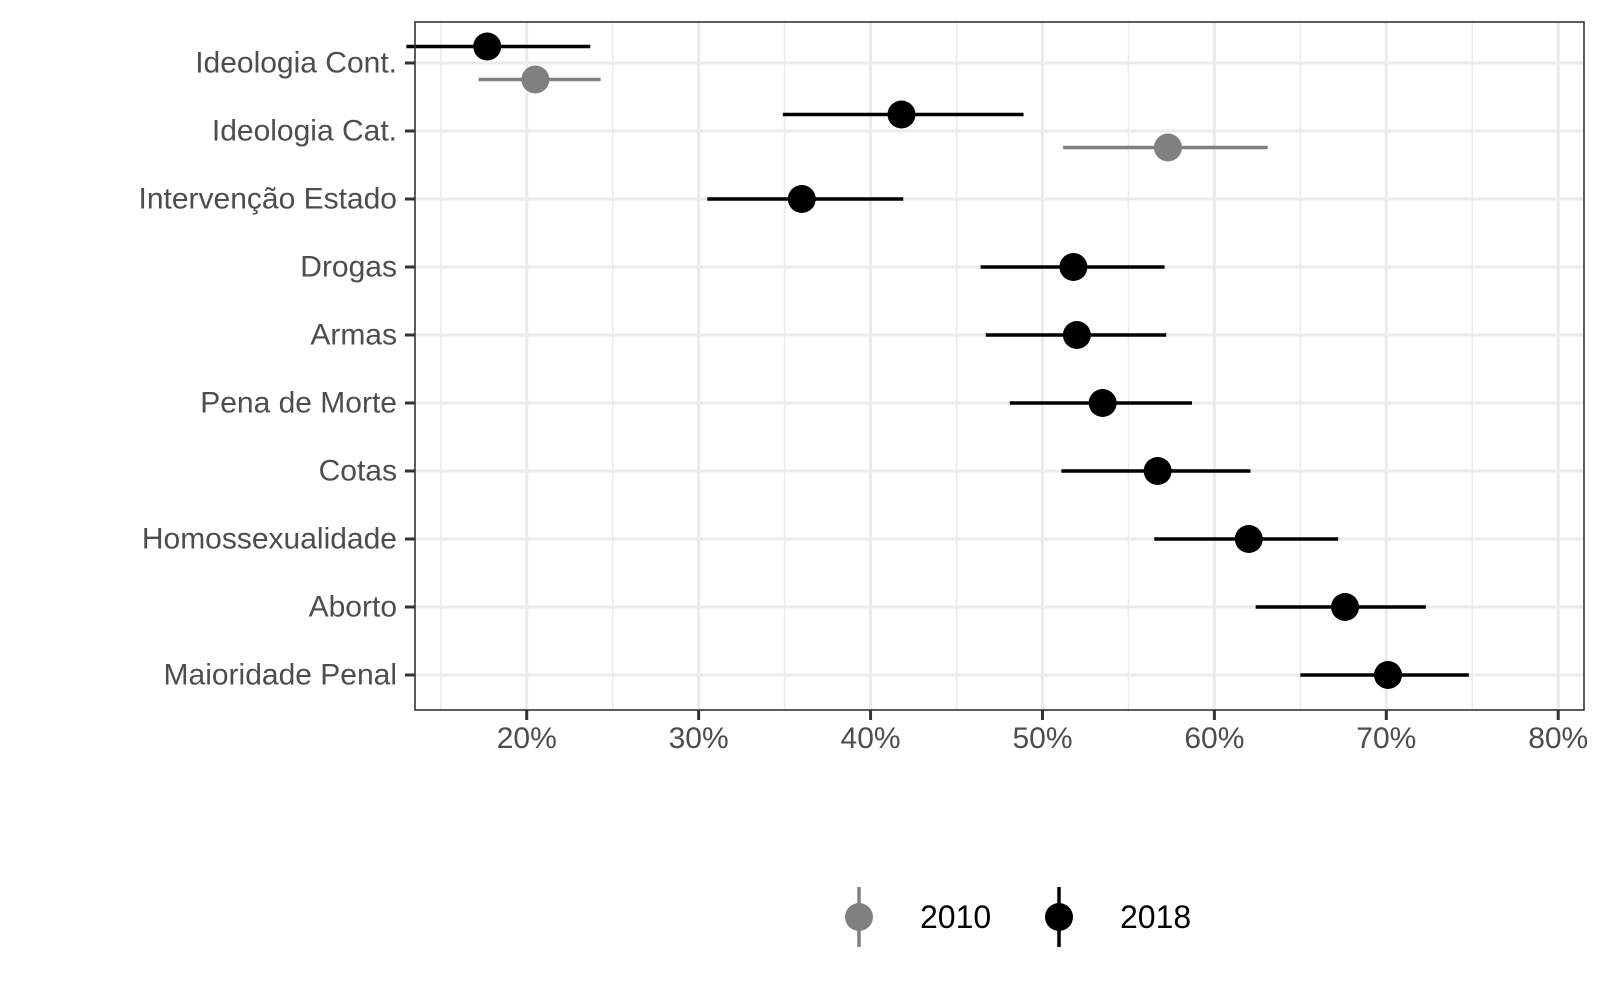 The image size is (1600, 1000). I want to click on x-tick-label: 60%, so click(1214, 738).